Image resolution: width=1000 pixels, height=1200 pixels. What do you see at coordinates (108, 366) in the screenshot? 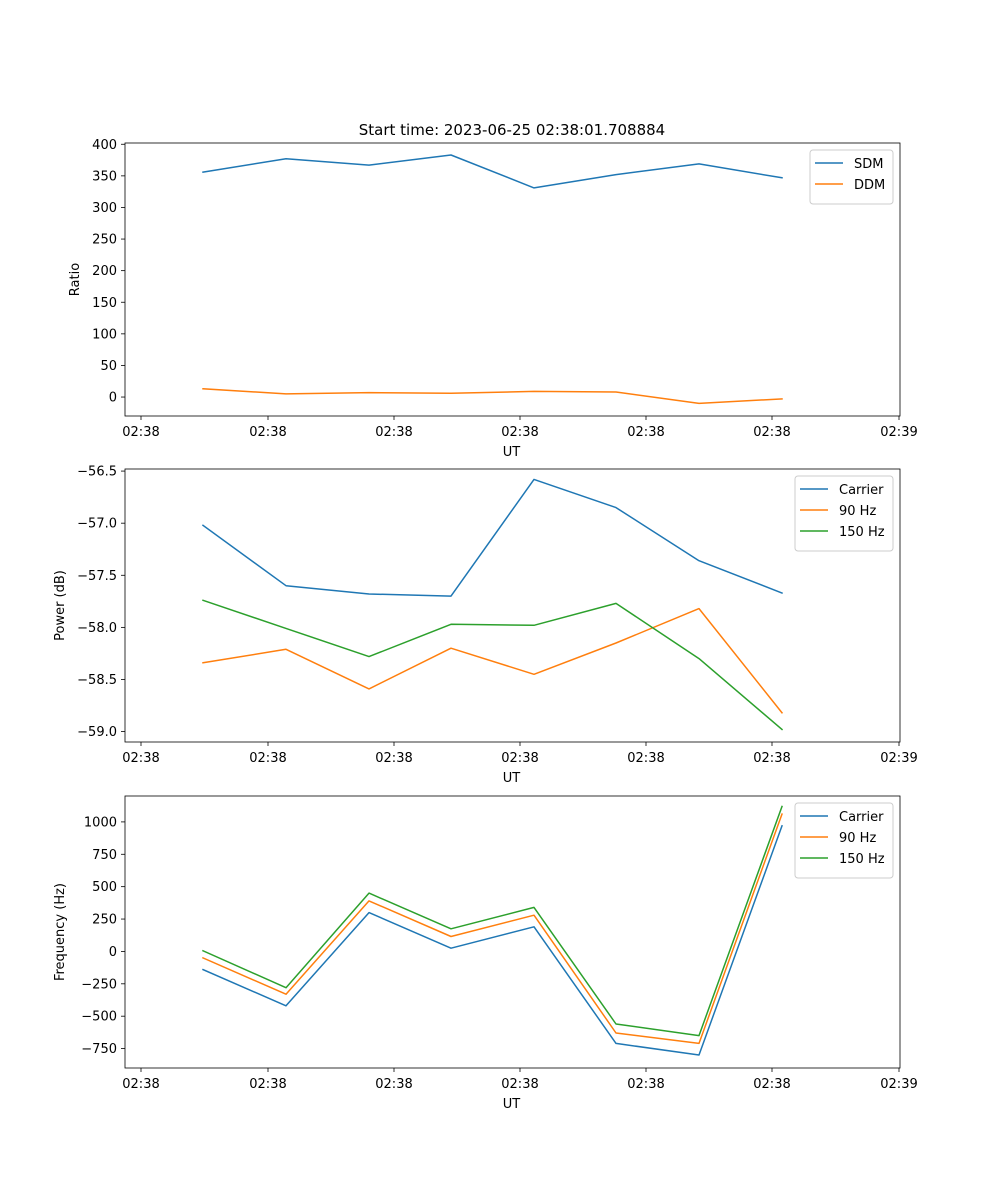
I see `y-tick-label: 50` at bounding box center [108, 366].